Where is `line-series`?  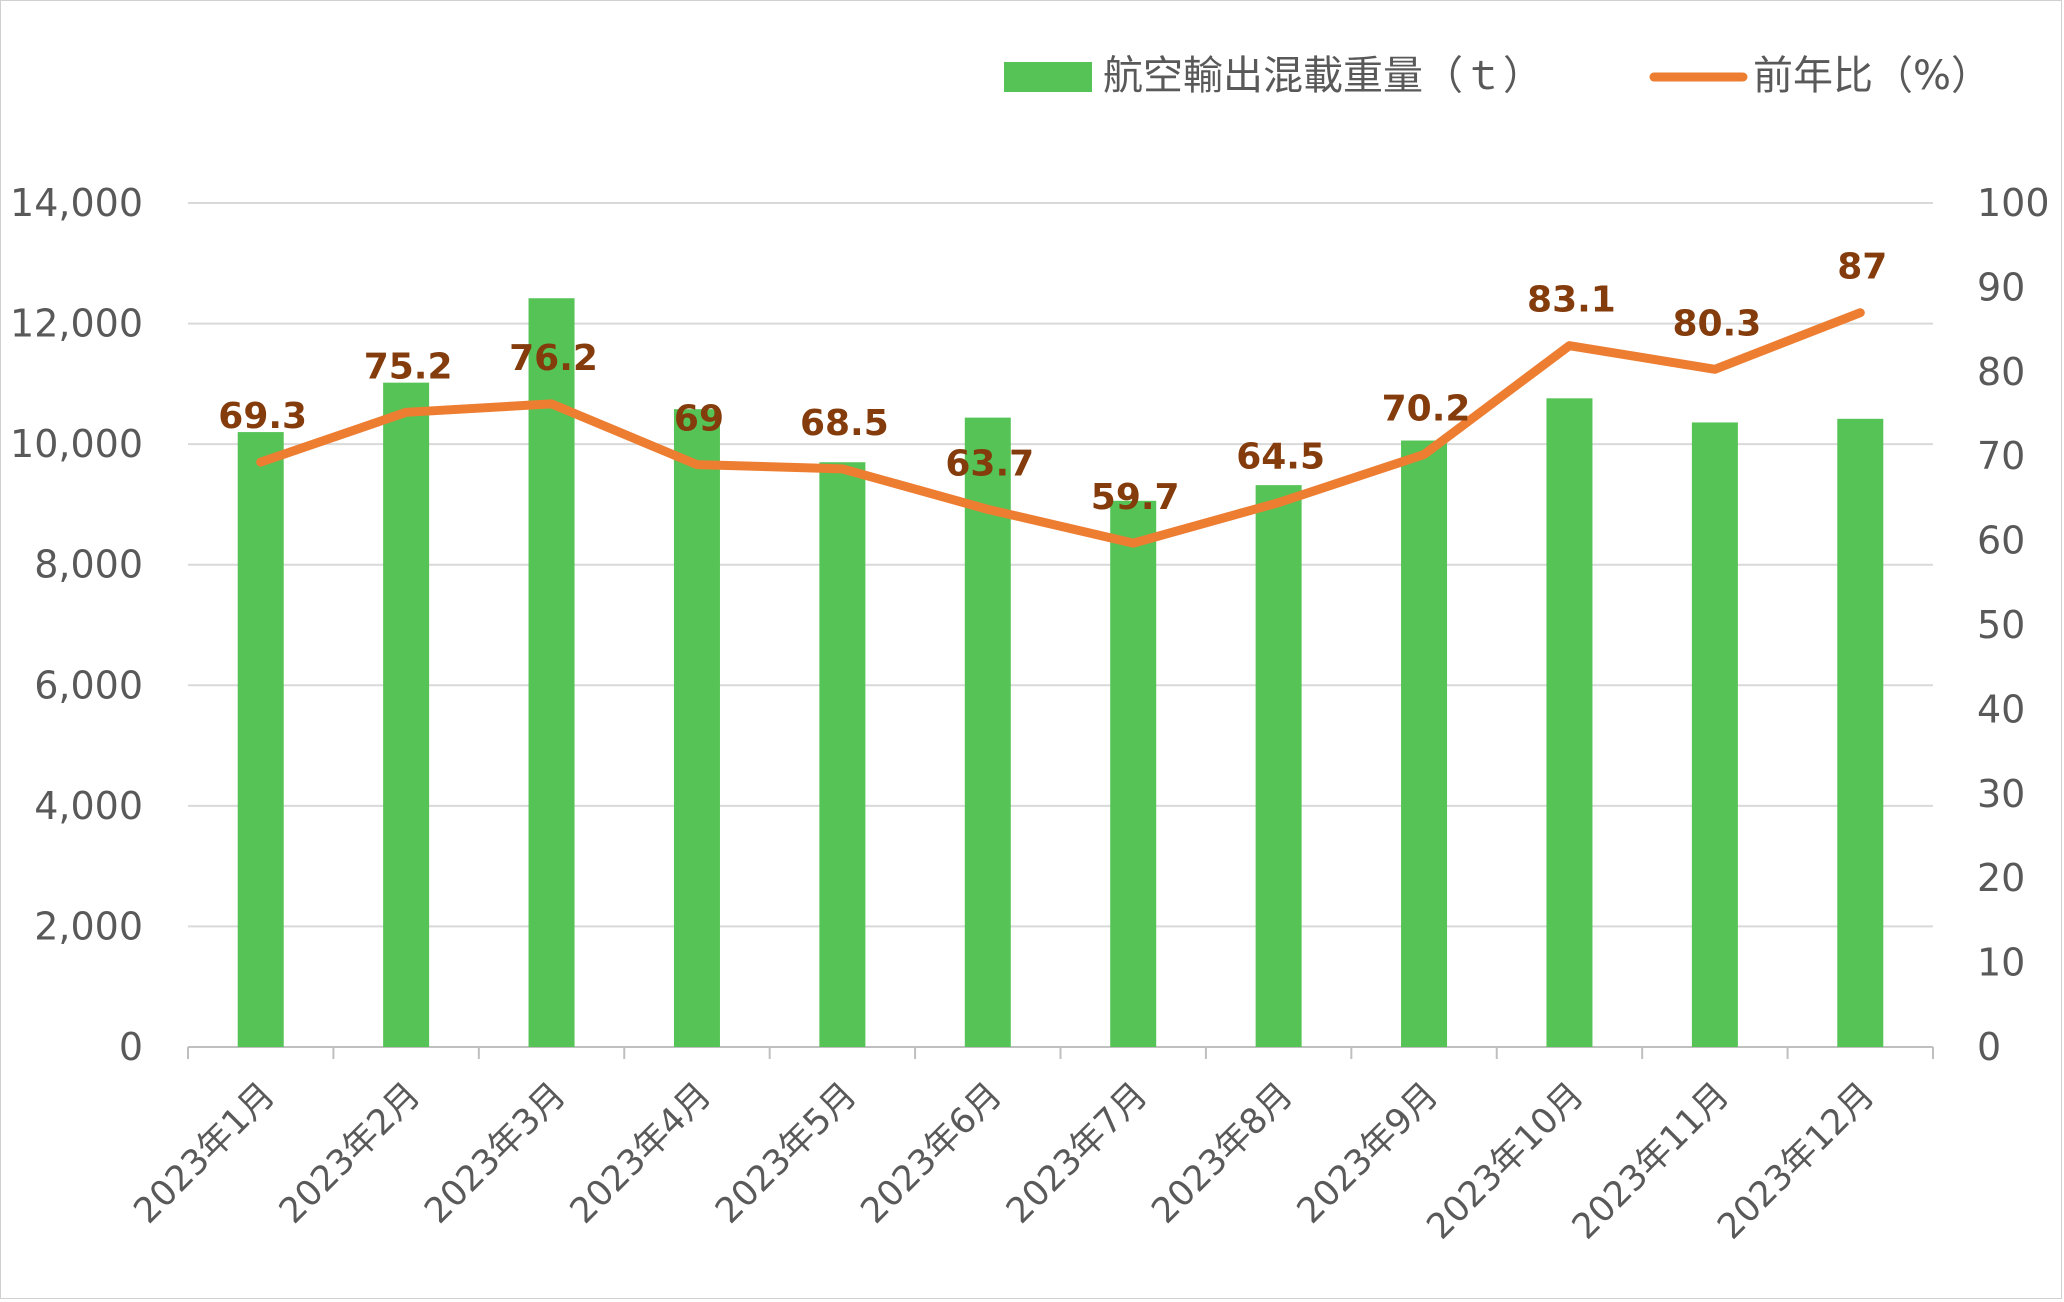 line-series is located at coordinates (1060, 428).